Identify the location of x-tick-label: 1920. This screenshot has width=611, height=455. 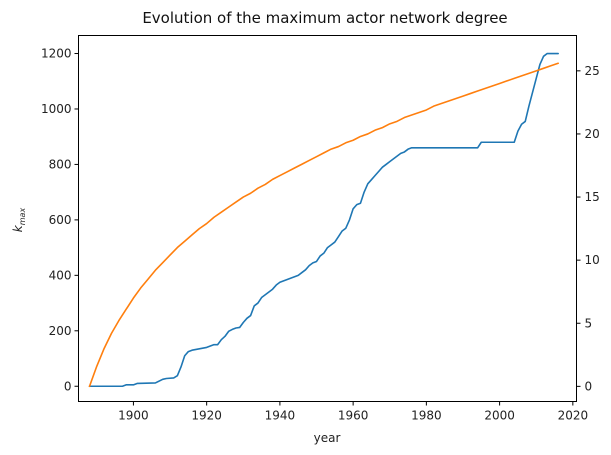
(206, 416).